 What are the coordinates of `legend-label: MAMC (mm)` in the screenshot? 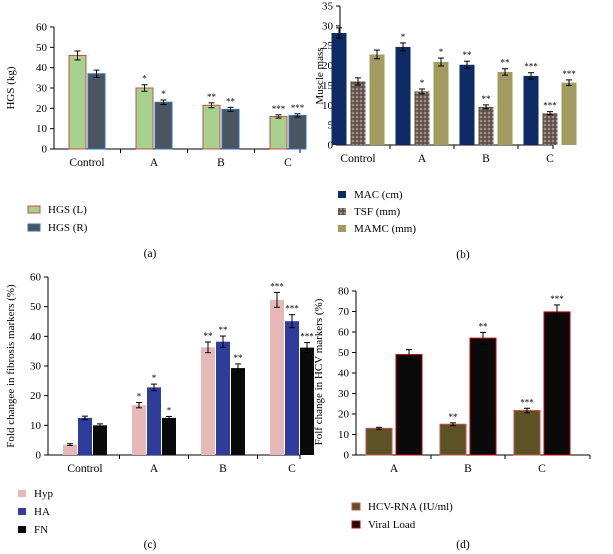 It's located at (385, 229).